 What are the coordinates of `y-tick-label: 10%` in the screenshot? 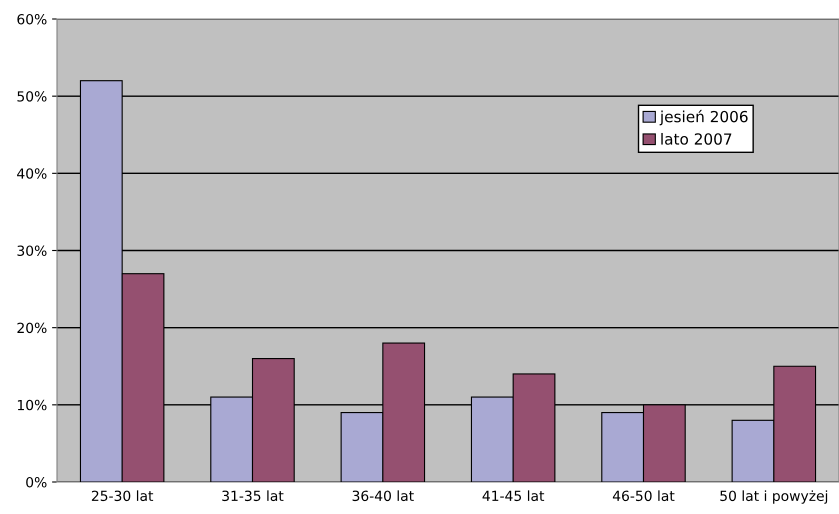 It's located at (32, 405).